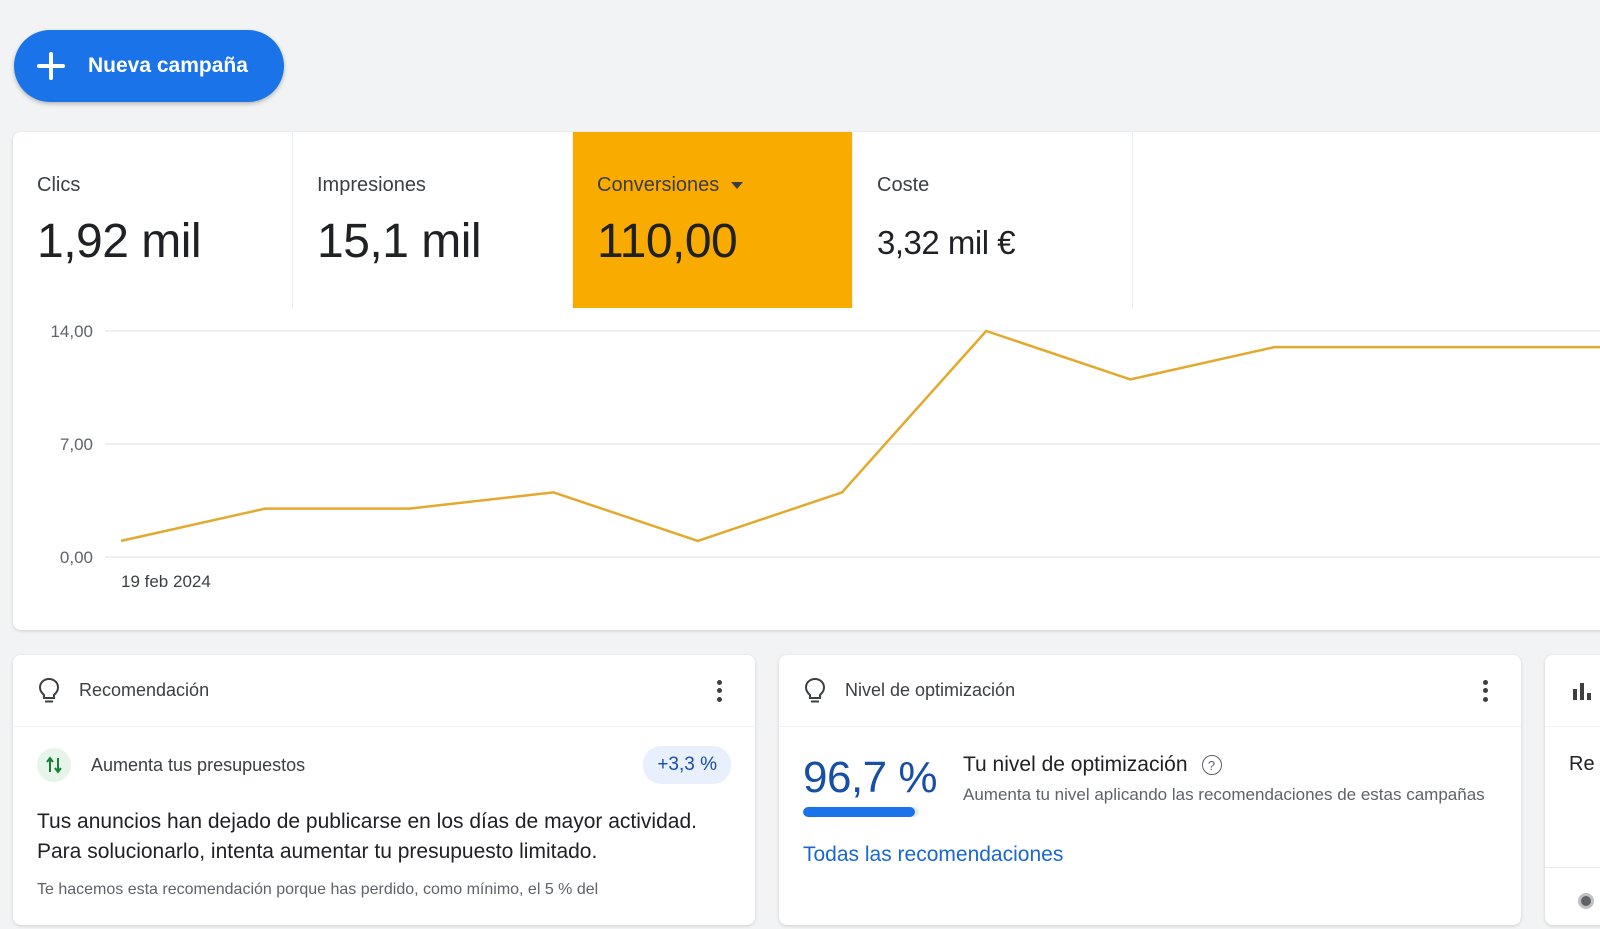 This screenshot has width=1600, height=929. Describe the element at coordinates (946, 242) in the screenshot. I see `metric-value: 3,32 mil €` at that location.